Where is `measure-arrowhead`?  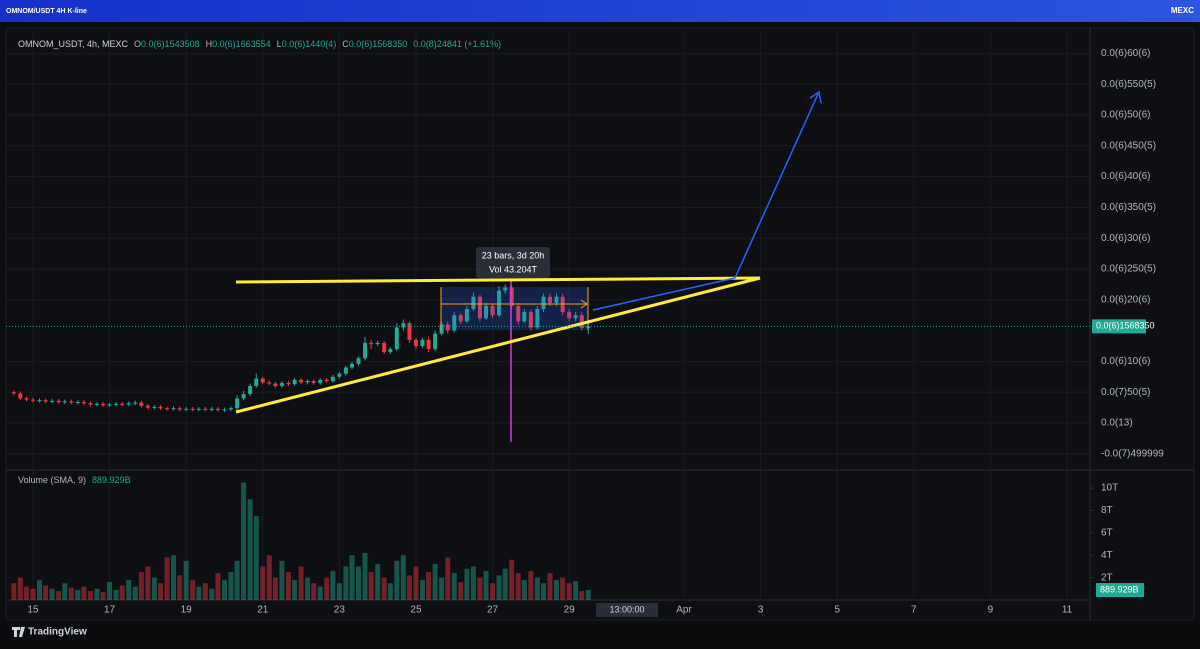
measure-arrowhead is located at coordinates (584, 304).